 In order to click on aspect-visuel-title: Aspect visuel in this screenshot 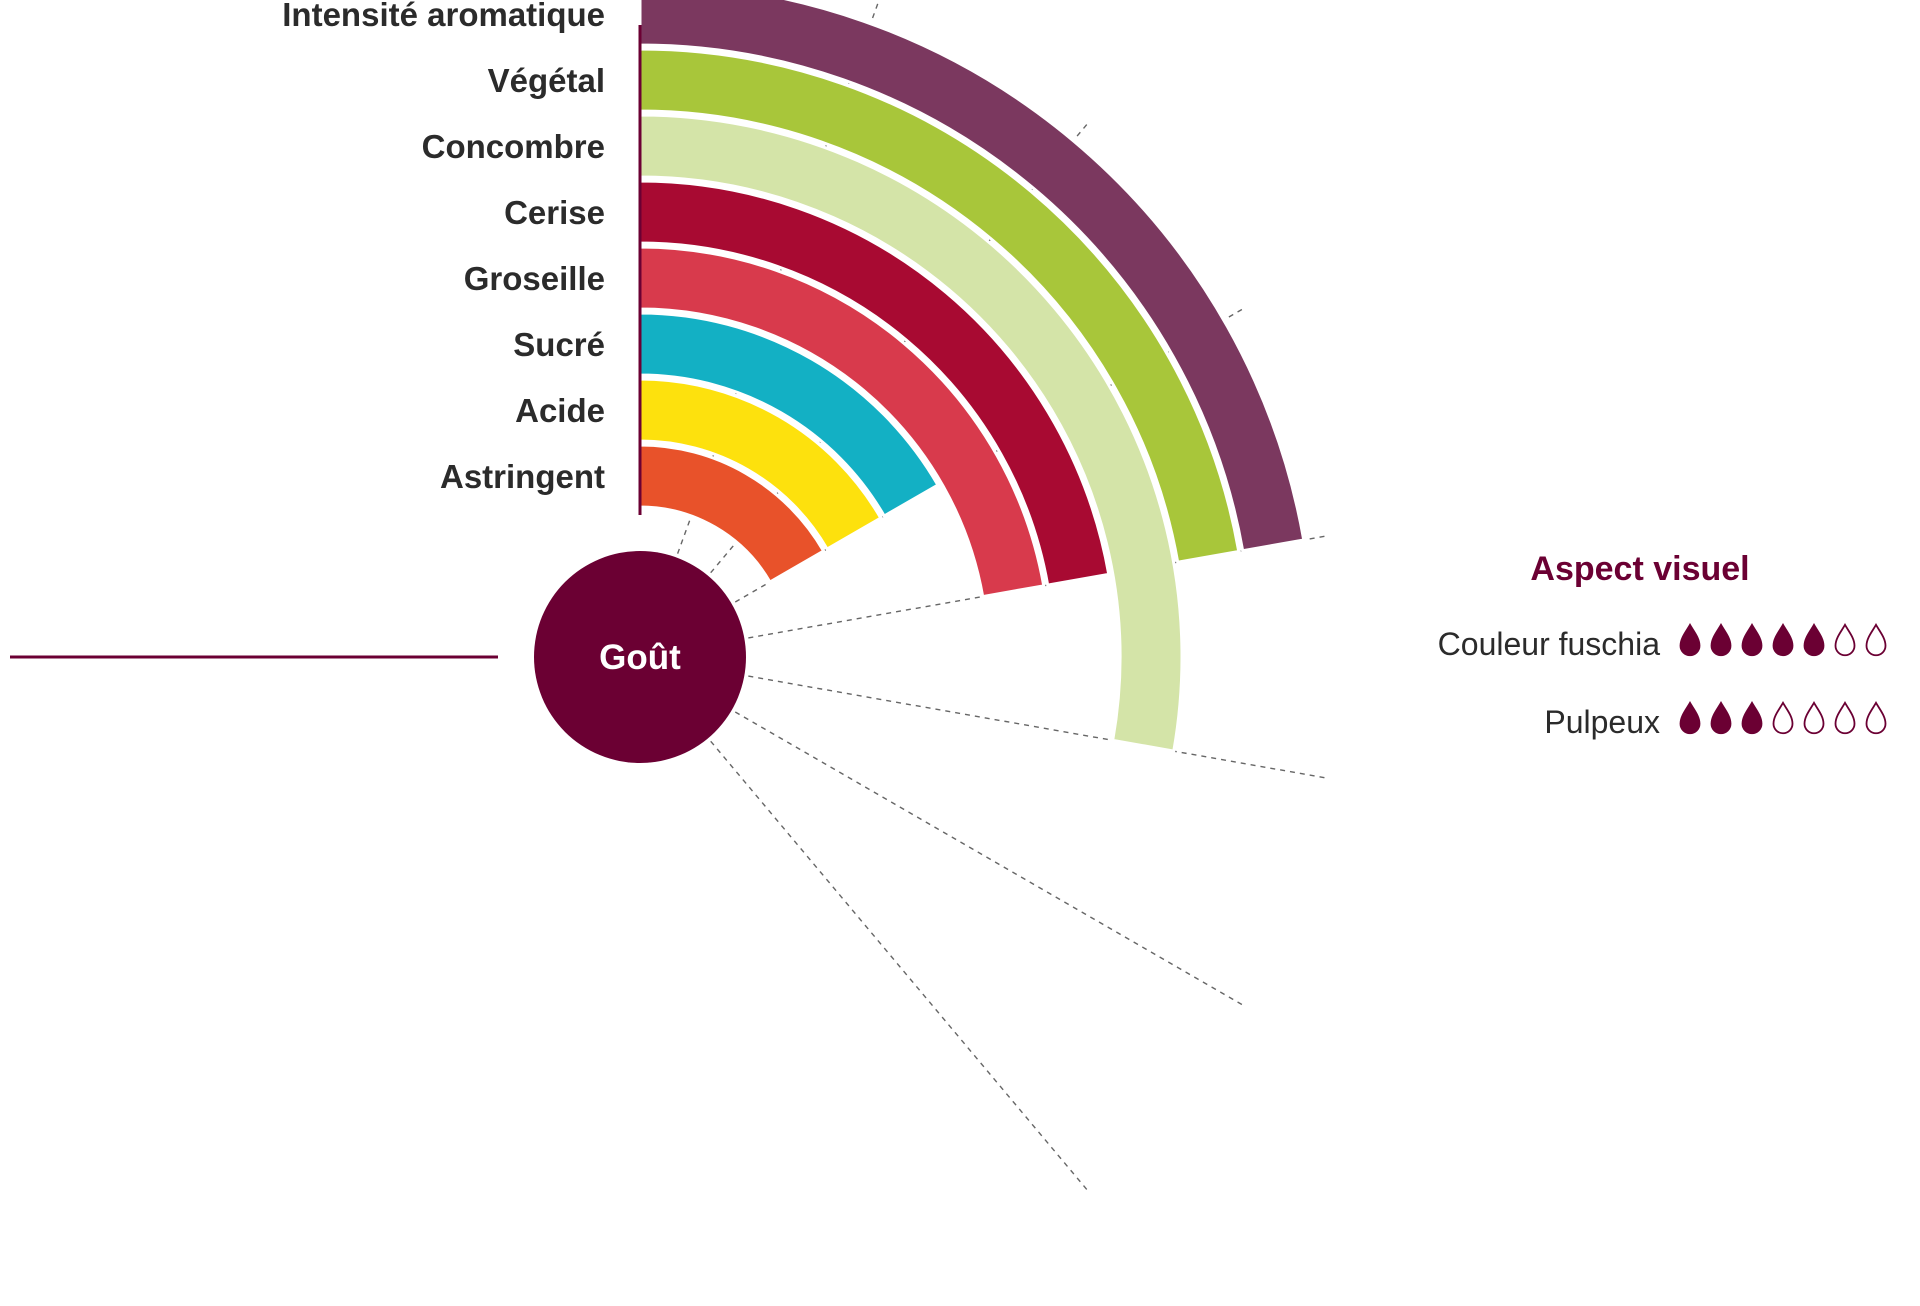, I will do `click(1639, 569)`.